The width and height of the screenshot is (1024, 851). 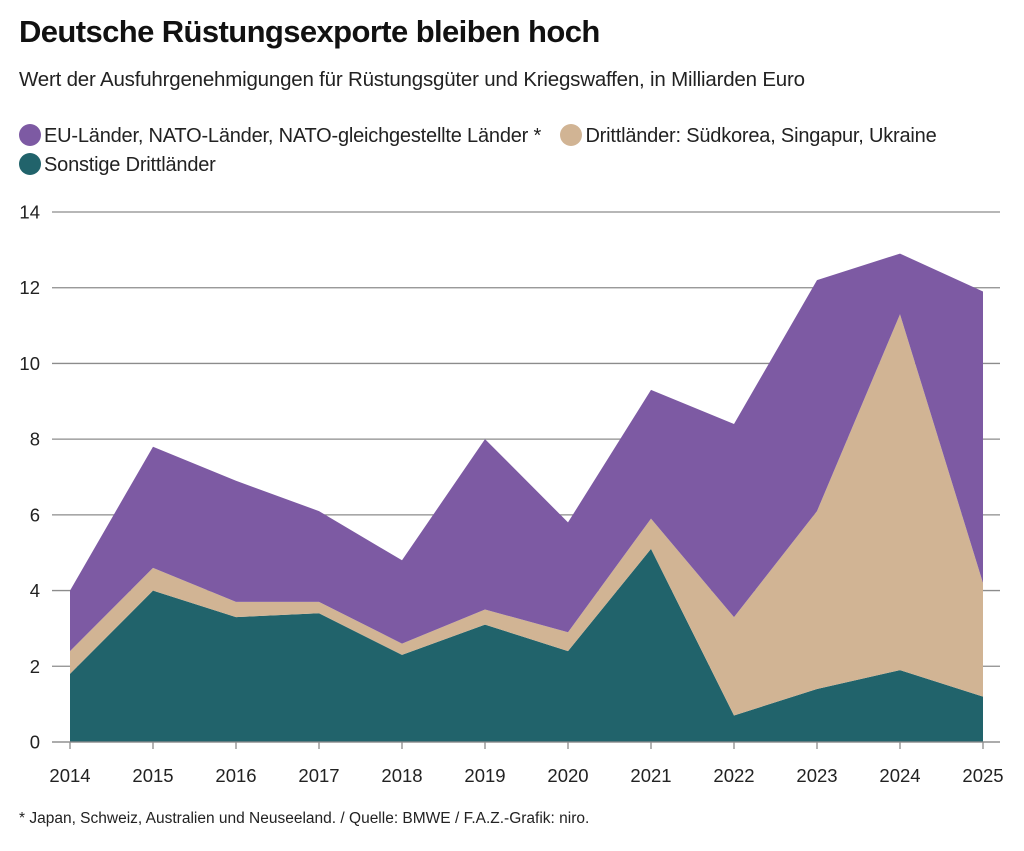 I want to click on y-tick-label: 0, so click(x=35, y=742).